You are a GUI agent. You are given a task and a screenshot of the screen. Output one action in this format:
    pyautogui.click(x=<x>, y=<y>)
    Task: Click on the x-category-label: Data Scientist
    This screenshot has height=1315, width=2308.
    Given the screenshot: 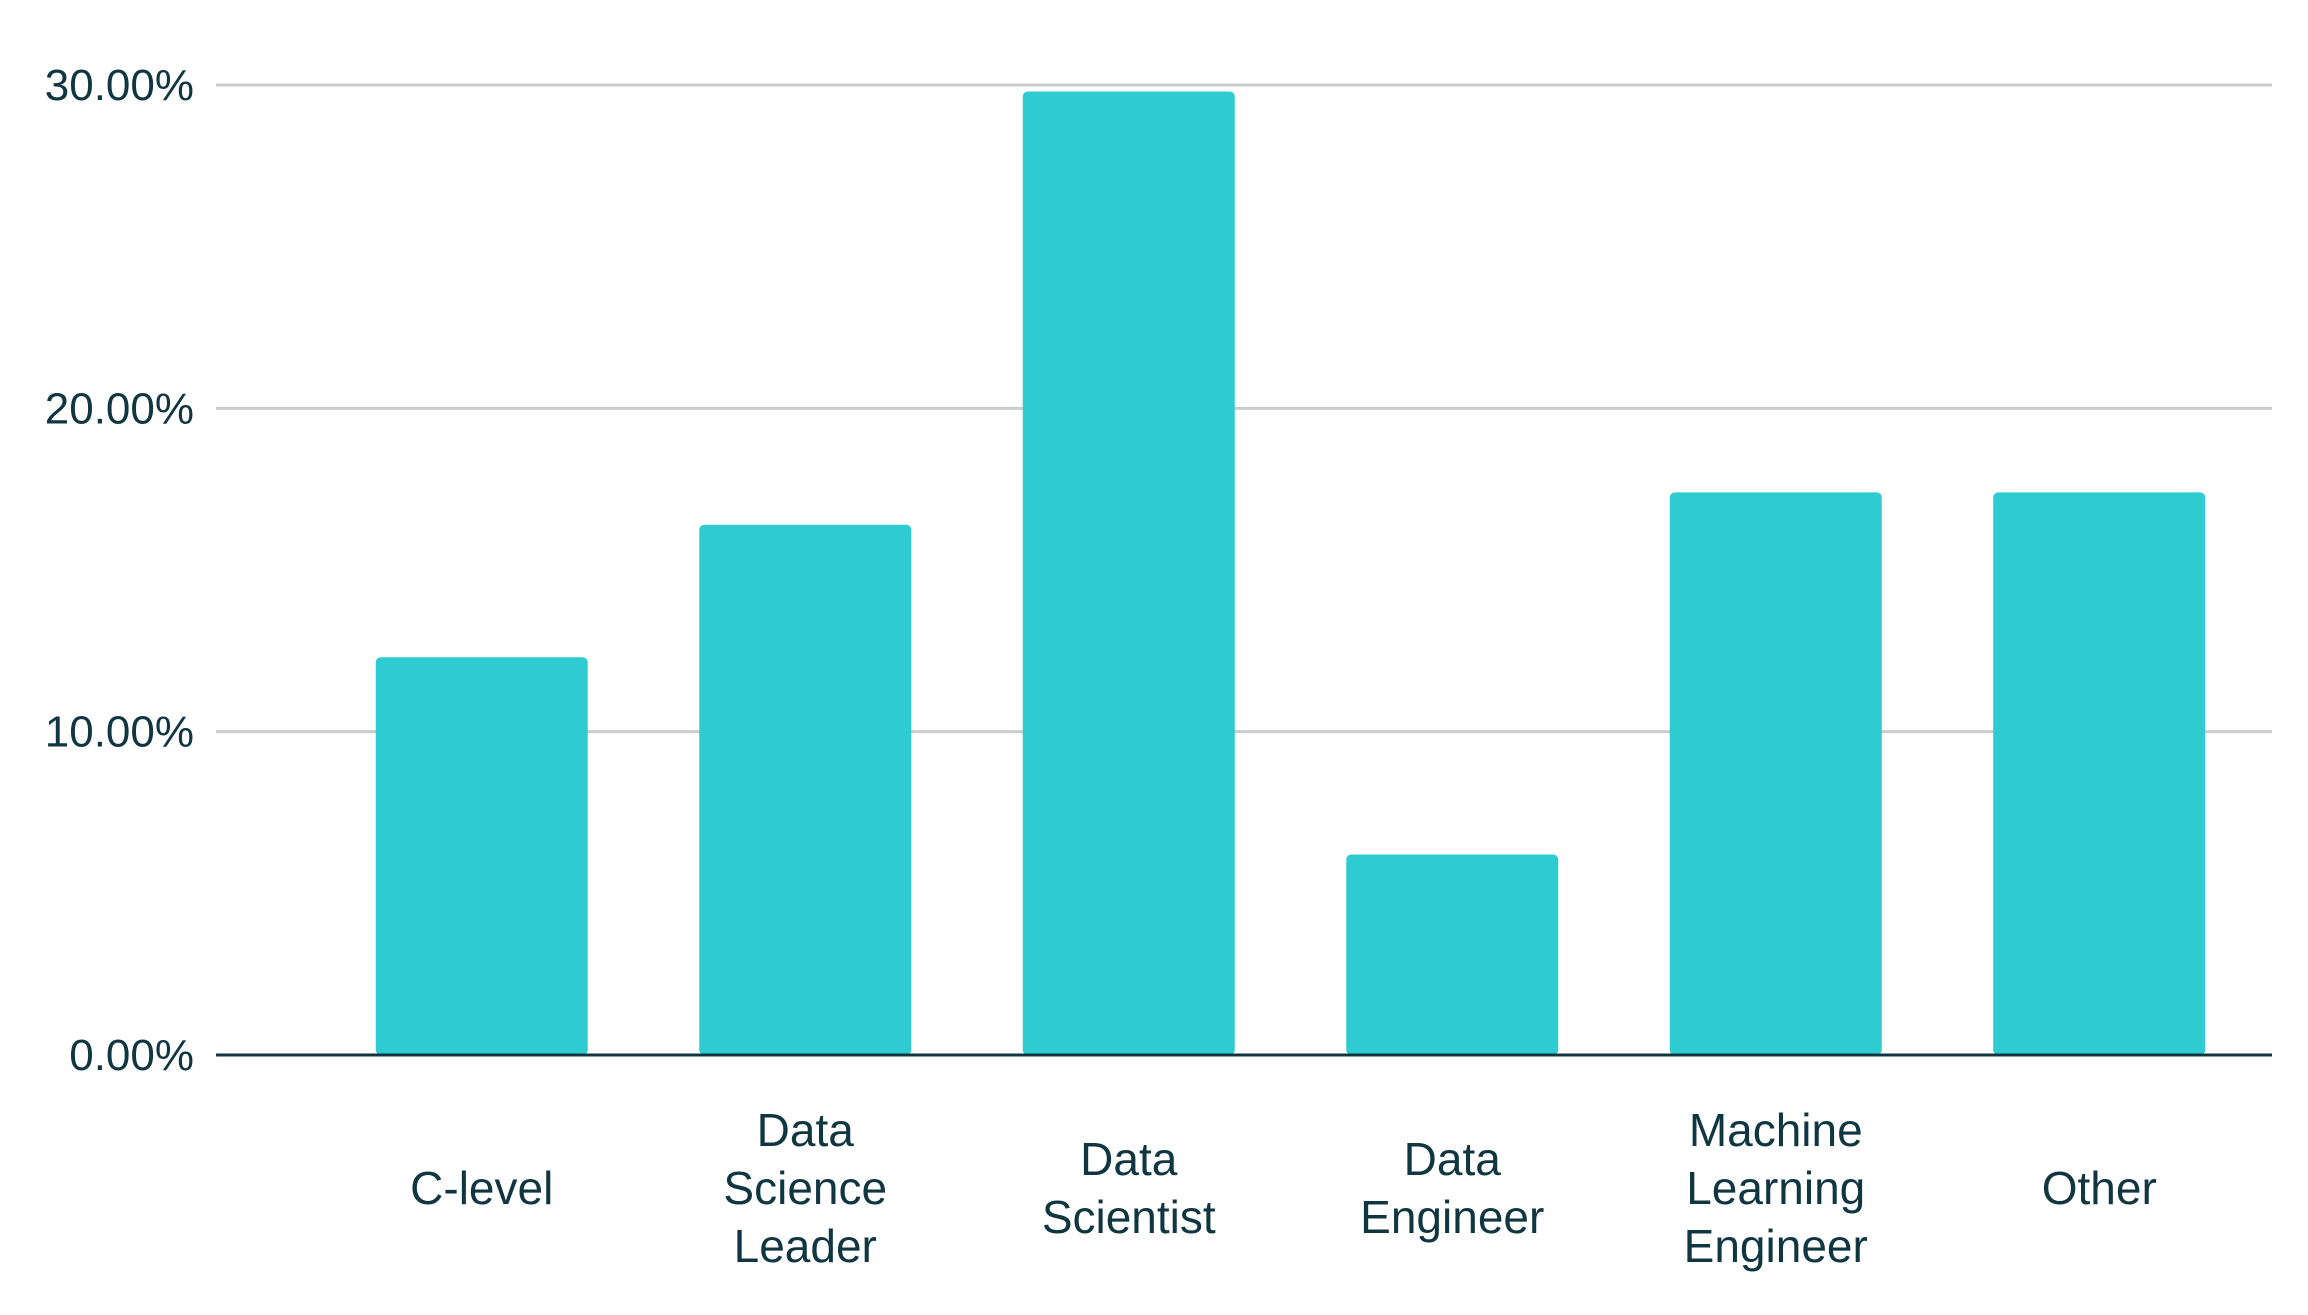 What is the action you would take?
    pyautogui.click(x=1129, y=1188)
    